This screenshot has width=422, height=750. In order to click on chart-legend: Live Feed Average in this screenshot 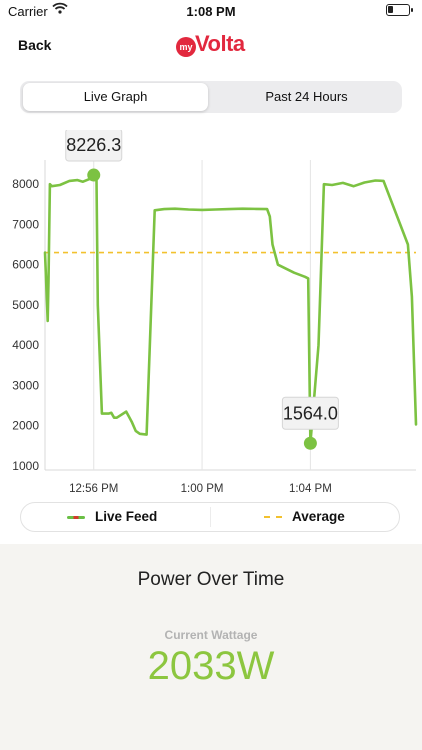, I will do `click(210, 517)`.